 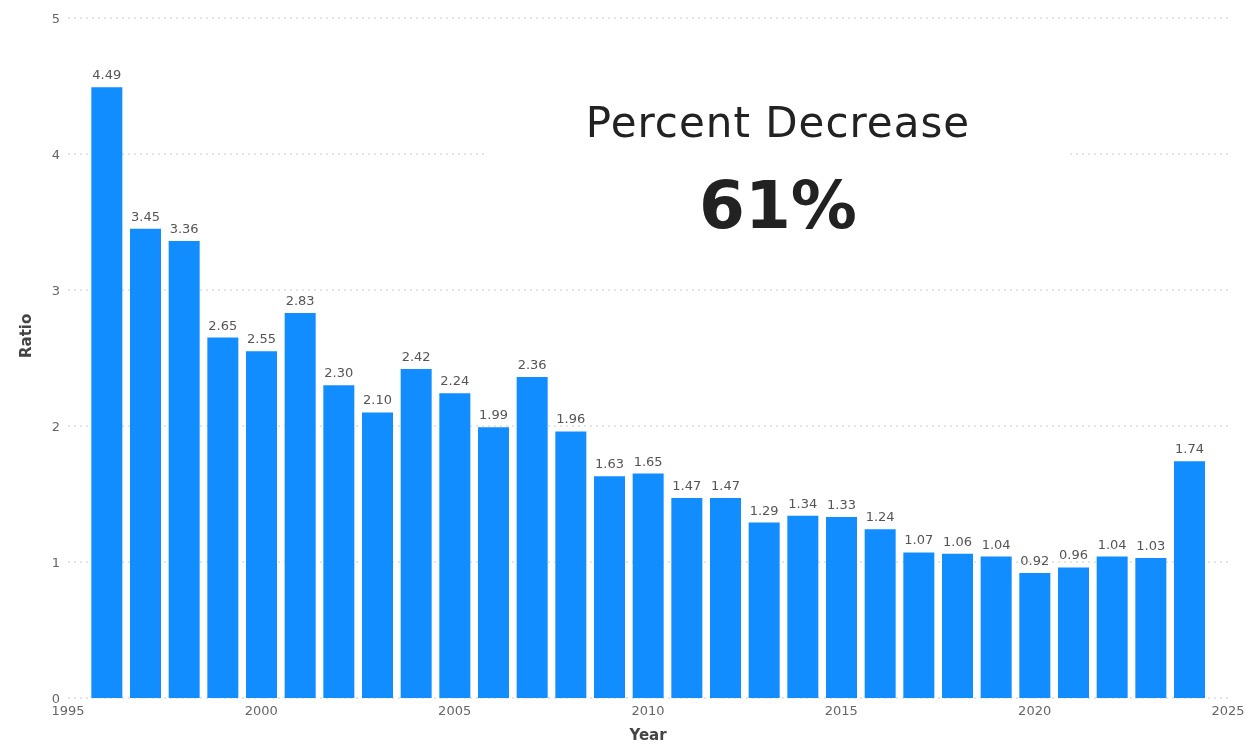 I want to click on x-tick-label: 1995, so click(x=68, y=711).